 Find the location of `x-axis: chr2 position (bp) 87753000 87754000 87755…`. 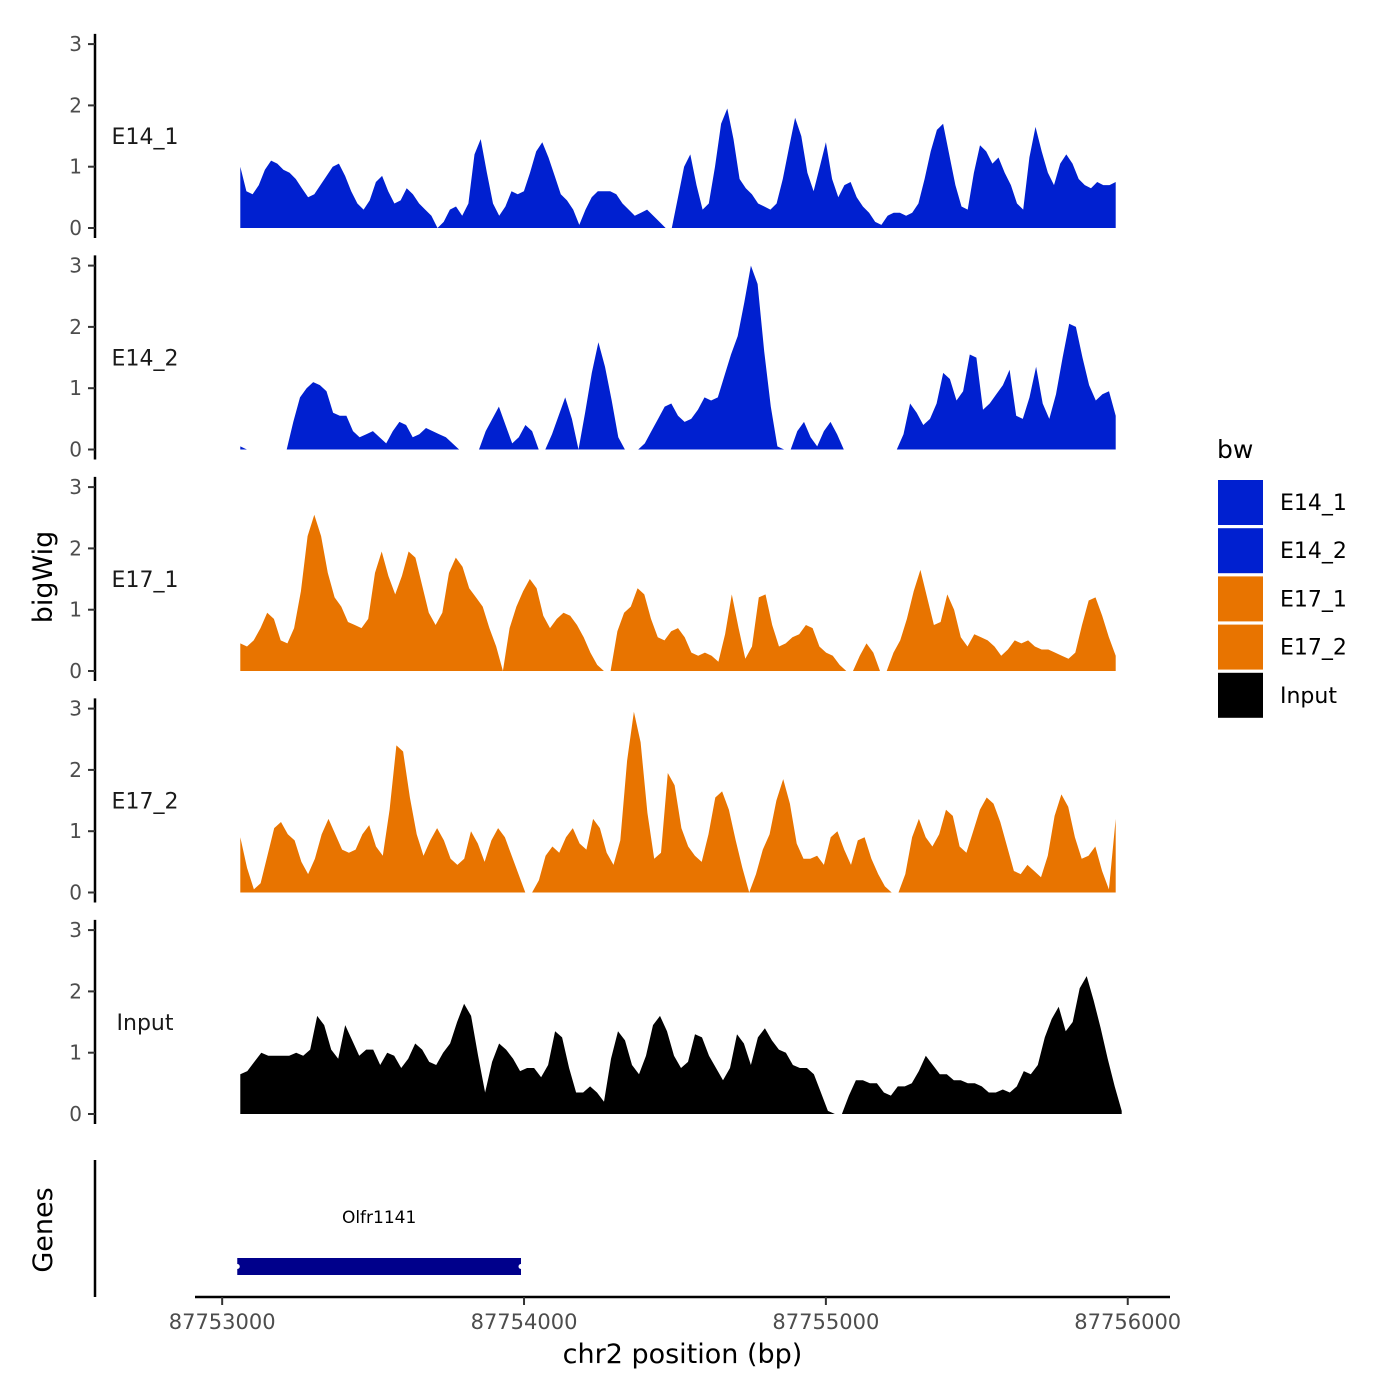

x-axis: chr2 position (bp) 87753000 87754000 87755… is located at coordinates (675, 1332).